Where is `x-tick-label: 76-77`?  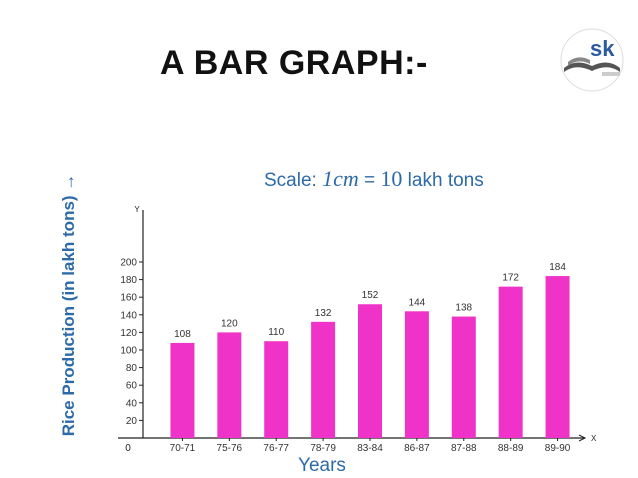
x-tick-label: 76-77 is located at coordinates (276, 448).